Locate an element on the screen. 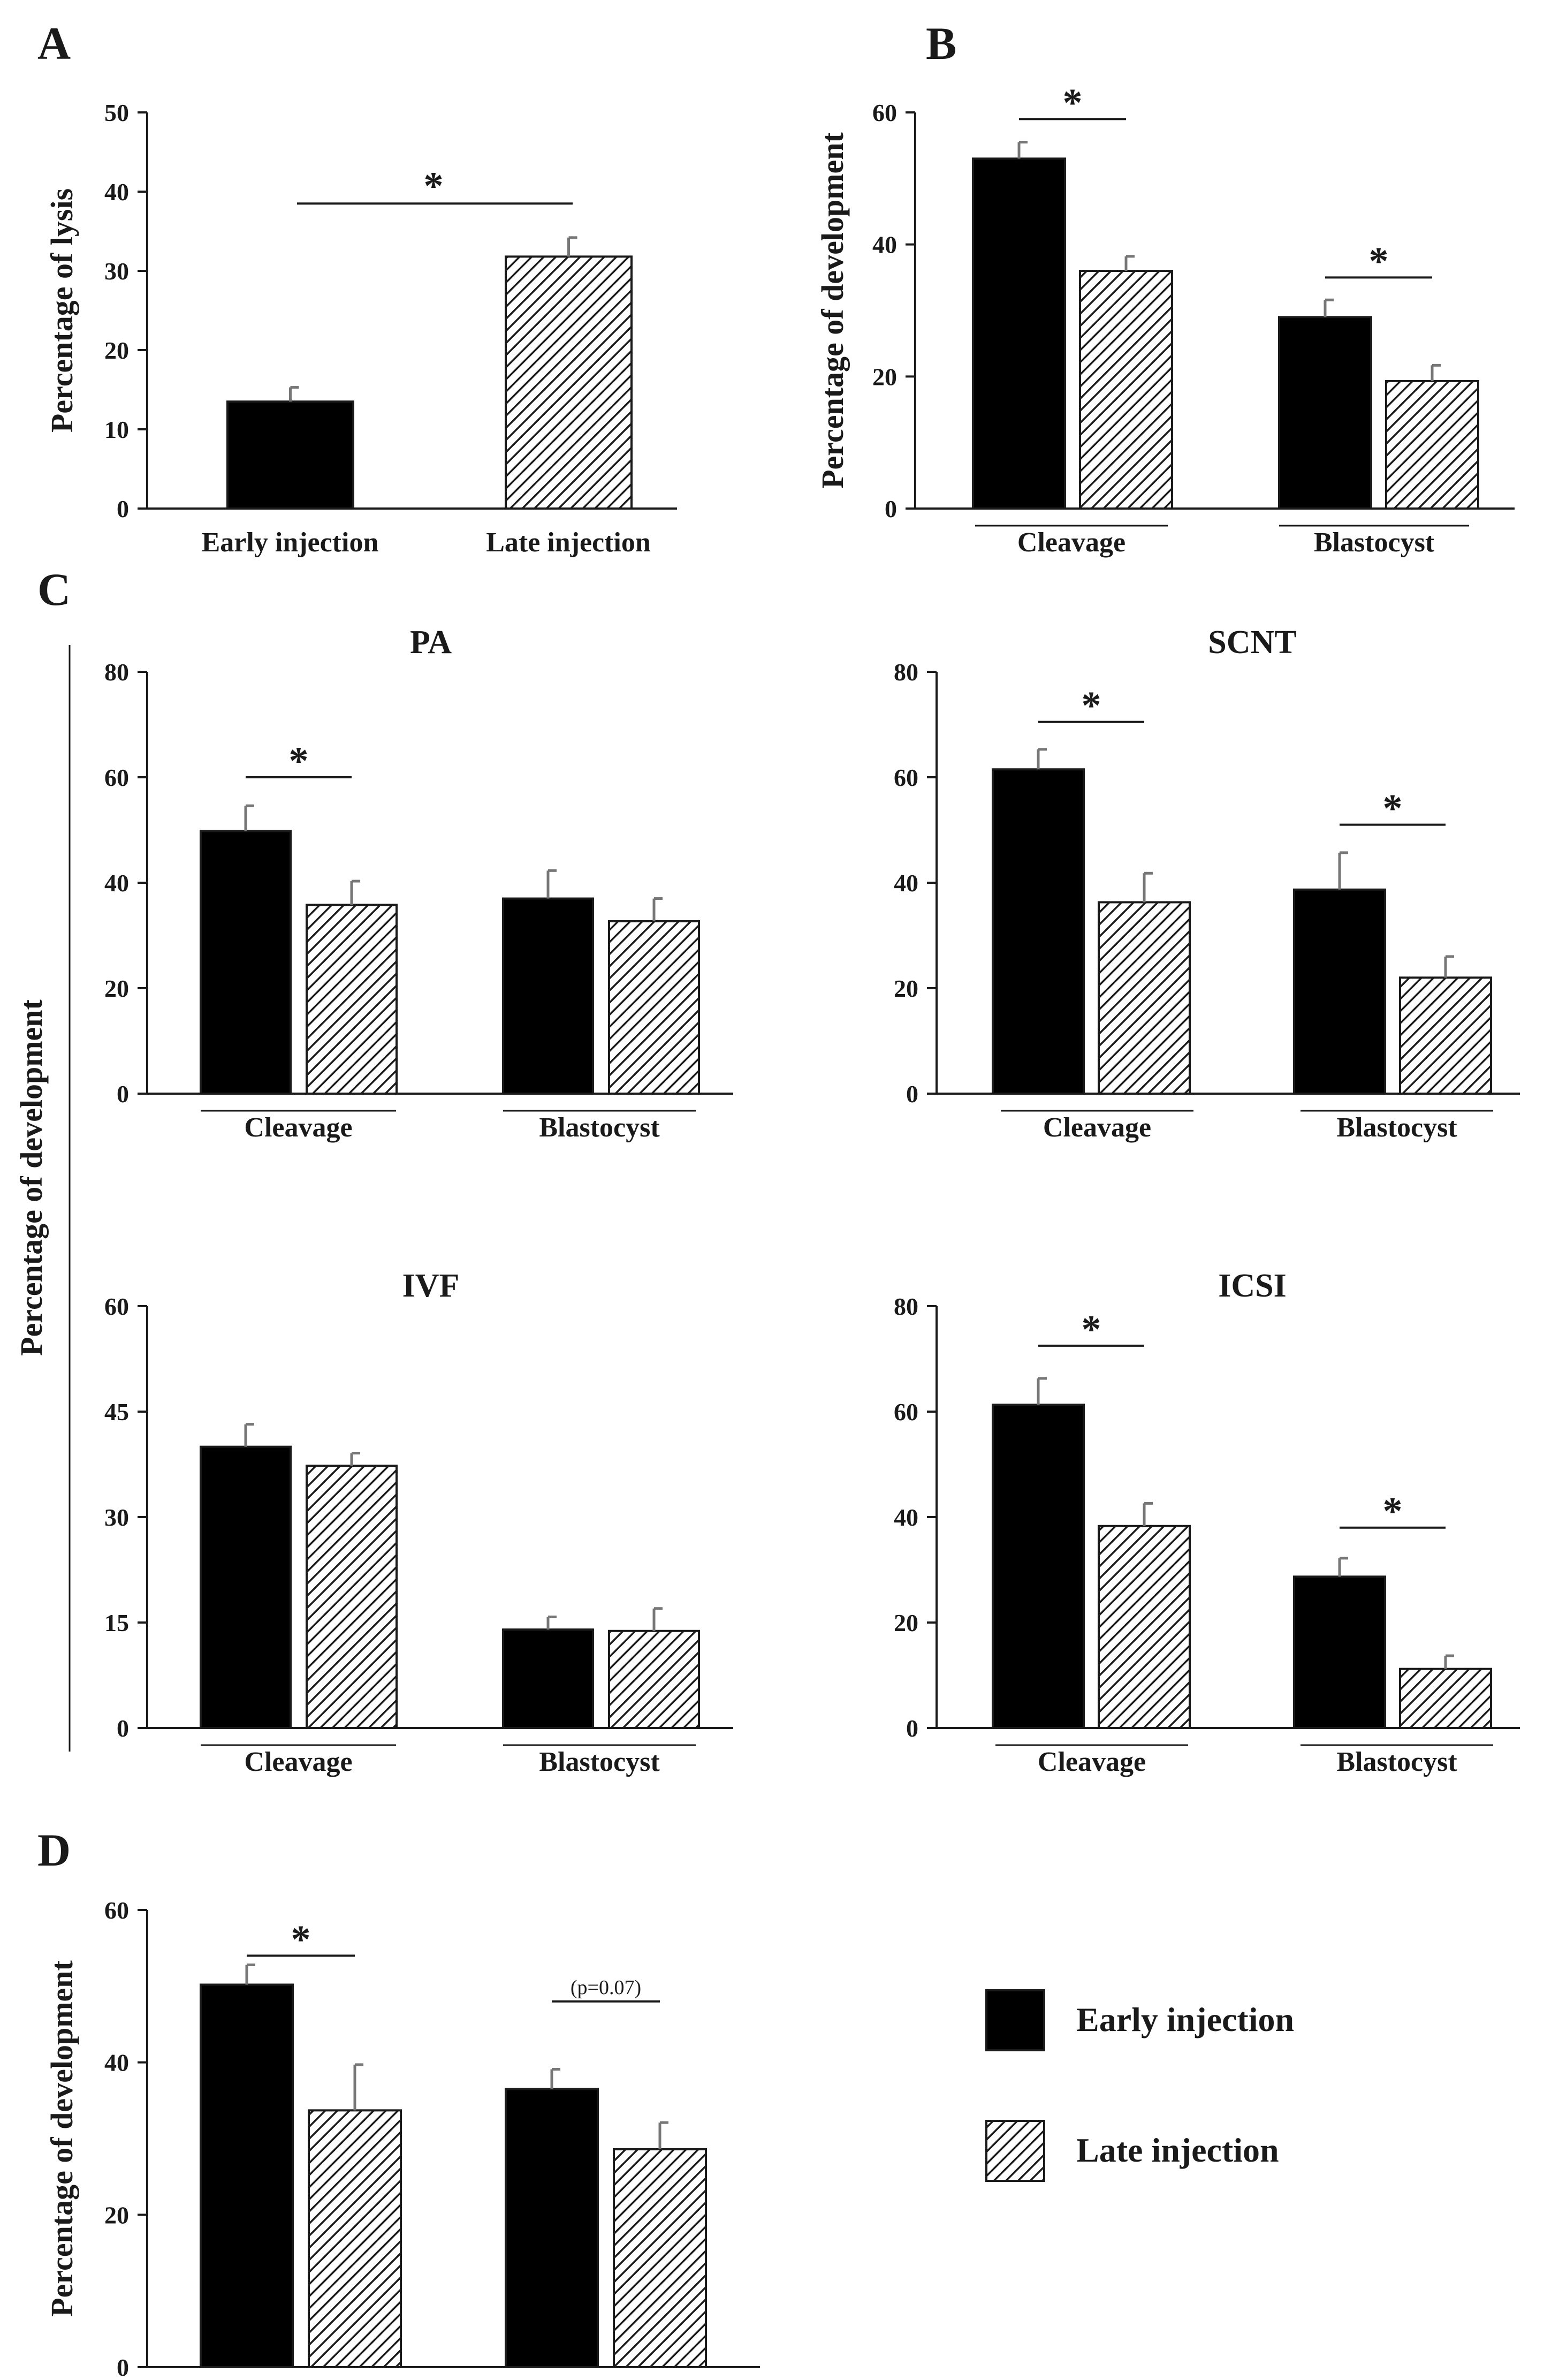 The height and width of the screenshot is (2380, 1559). y-tick-label: 15 is located at coordinates (116, 1622).